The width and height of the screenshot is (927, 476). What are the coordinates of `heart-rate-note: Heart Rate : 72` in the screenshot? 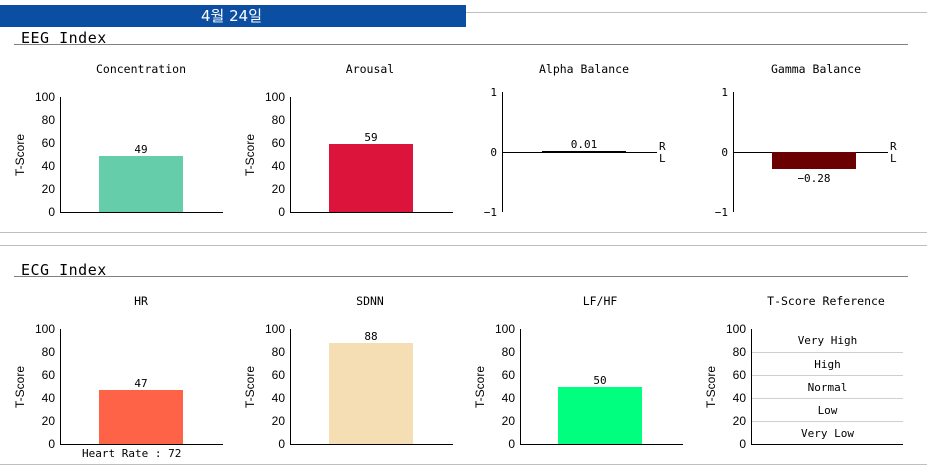 It's located at (132, 453).